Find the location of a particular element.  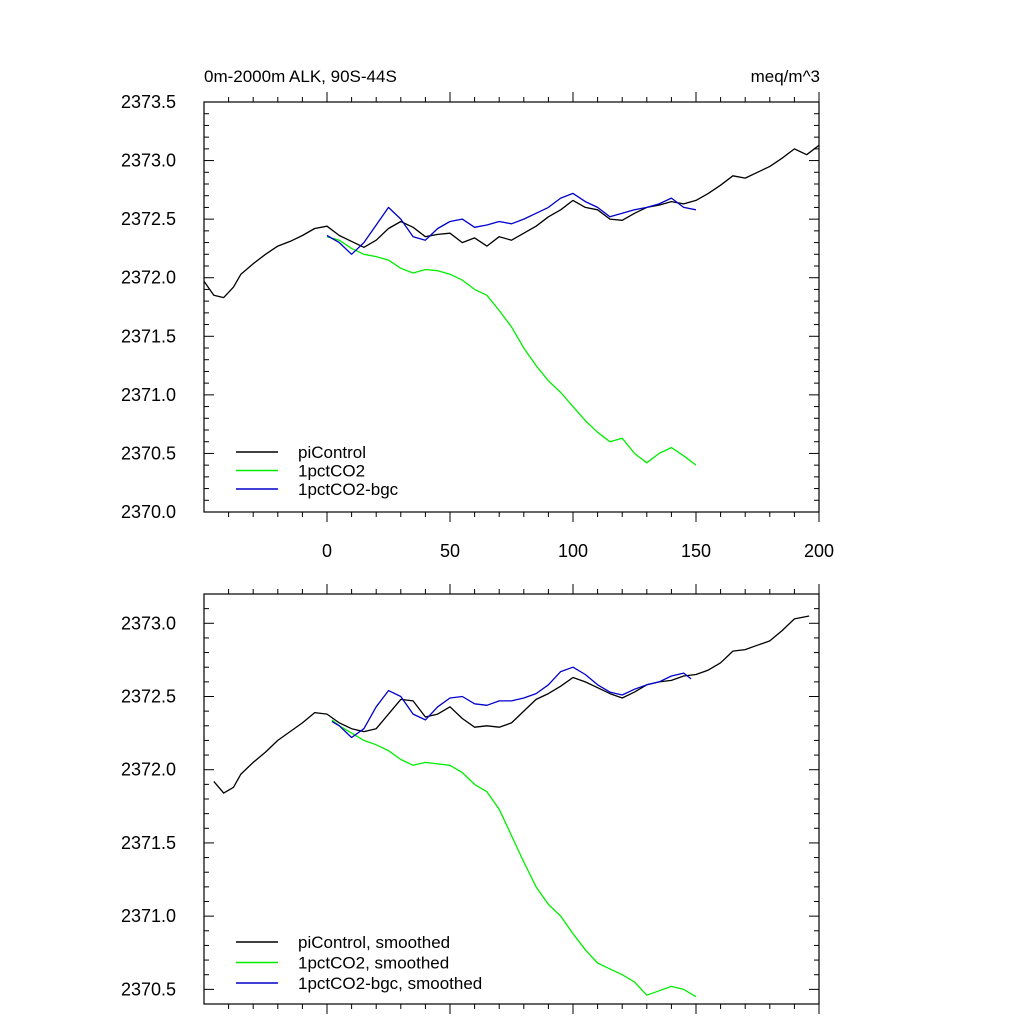

chart-title: 0m-2000m ALK, 90S-44S is located at coordinates (300, 76).